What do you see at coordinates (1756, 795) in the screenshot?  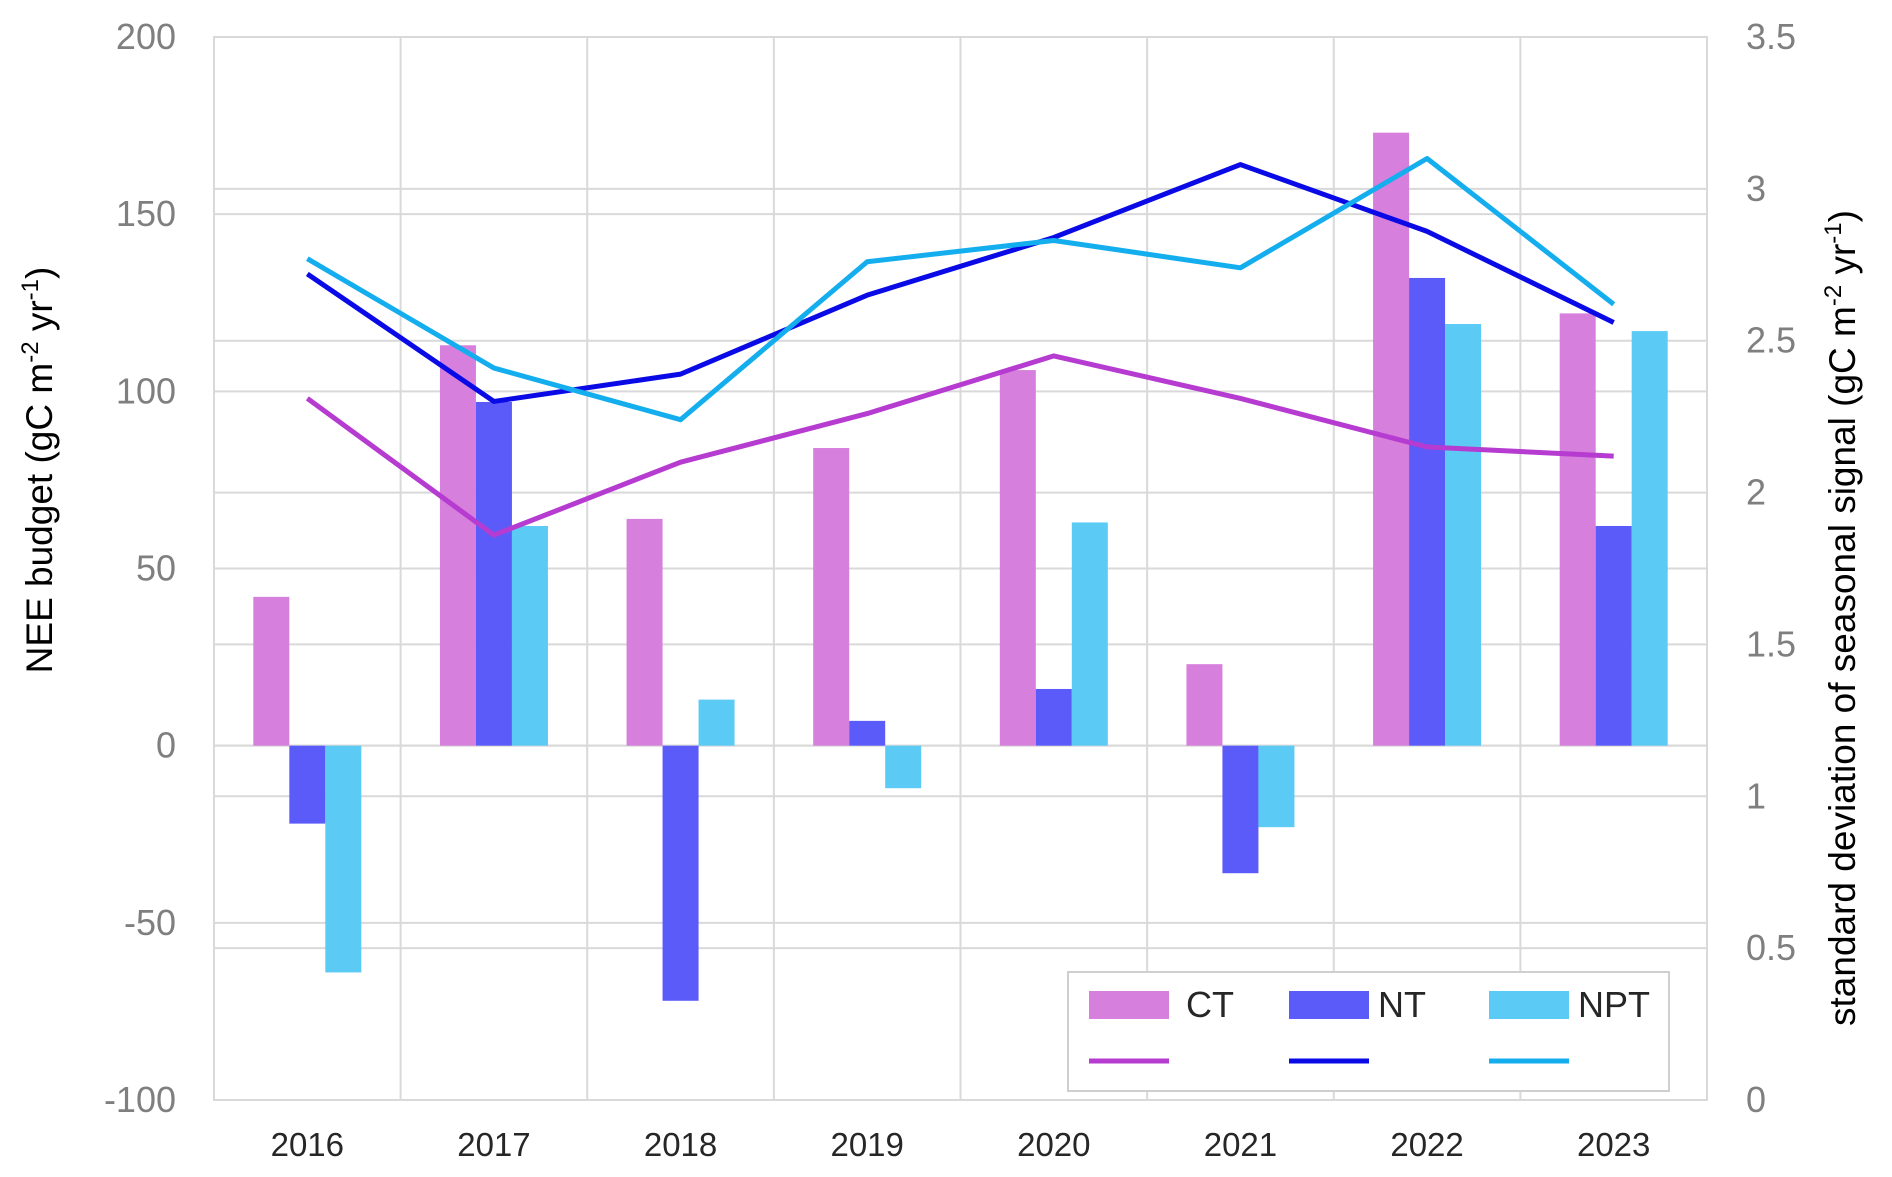 I see `y2-tick-label: 1` at bounding box center [1756, 795].